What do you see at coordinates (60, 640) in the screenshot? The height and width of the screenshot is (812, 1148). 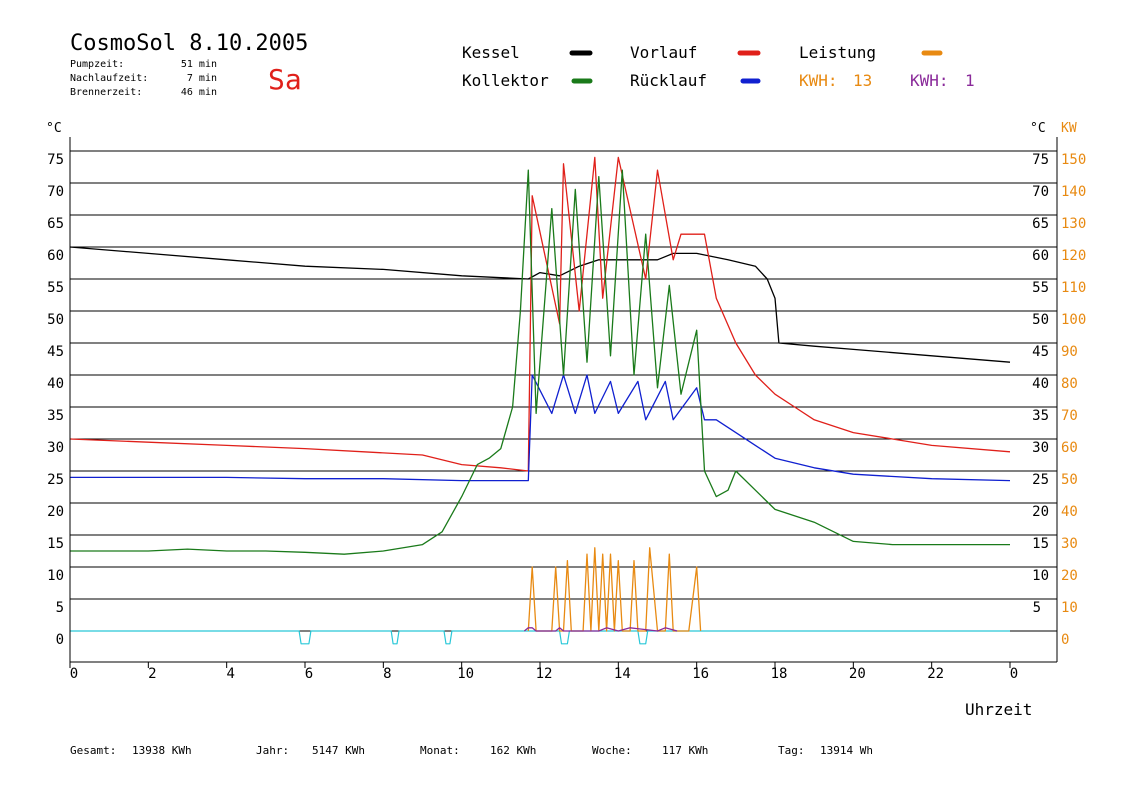 I see `left-tick-label: 0` at bounding box center [60, 640].